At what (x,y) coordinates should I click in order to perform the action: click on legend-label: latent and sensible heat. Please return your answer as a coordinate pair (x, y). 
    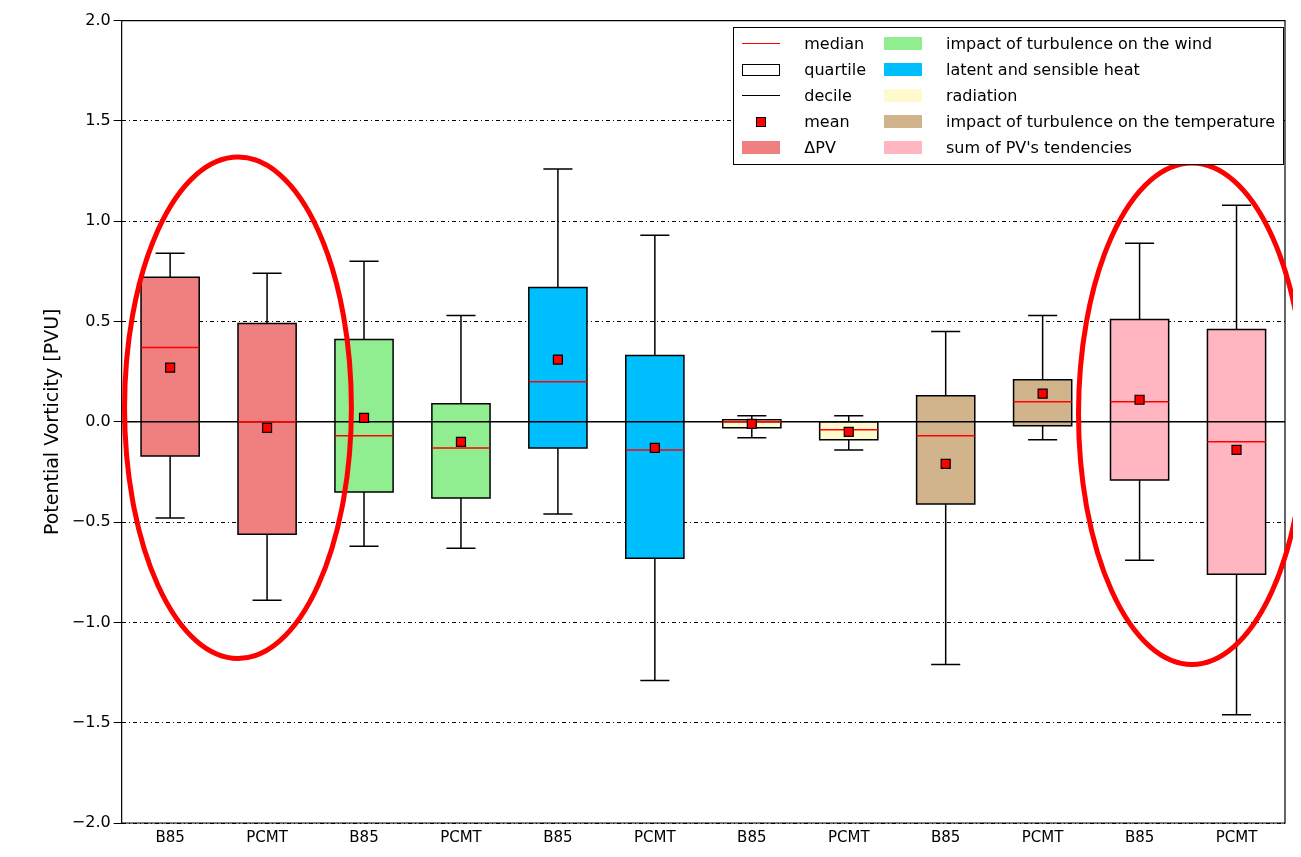
    Looking at the image, I should click on (1042, 70).